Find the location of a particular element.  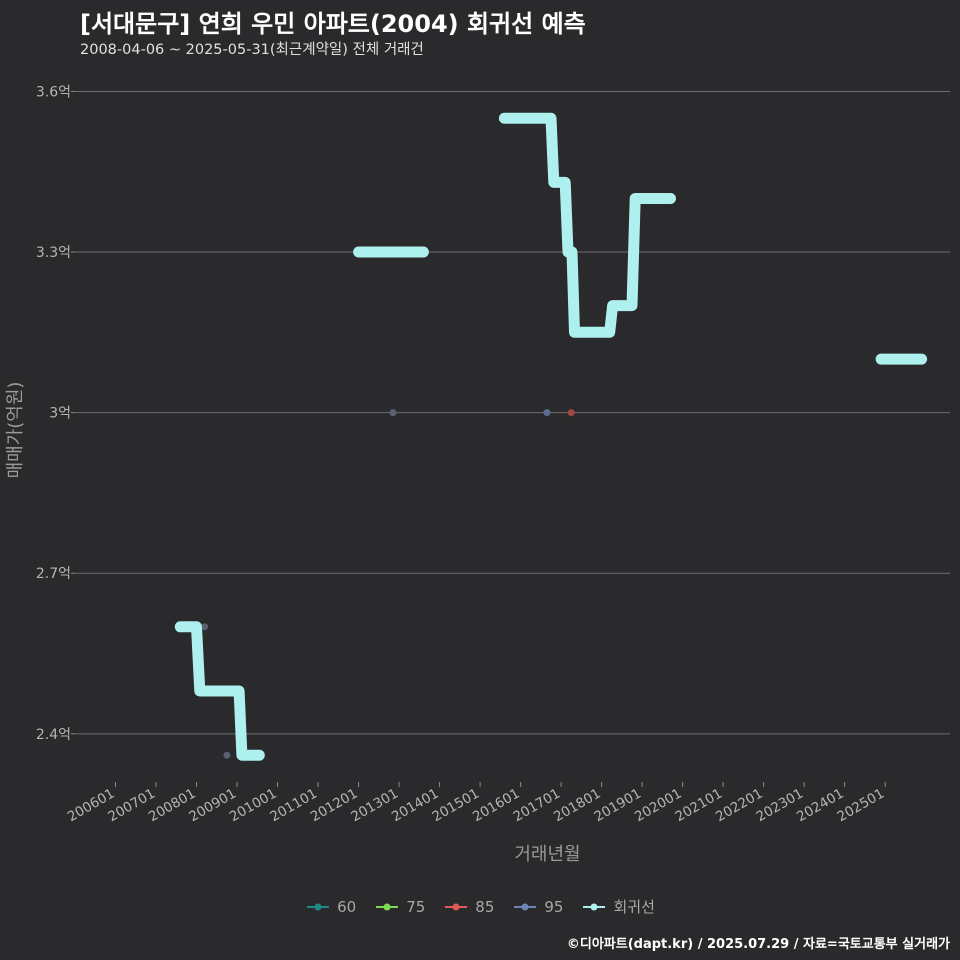

legend-item-75: 75 is located at coordinates (399, 907).